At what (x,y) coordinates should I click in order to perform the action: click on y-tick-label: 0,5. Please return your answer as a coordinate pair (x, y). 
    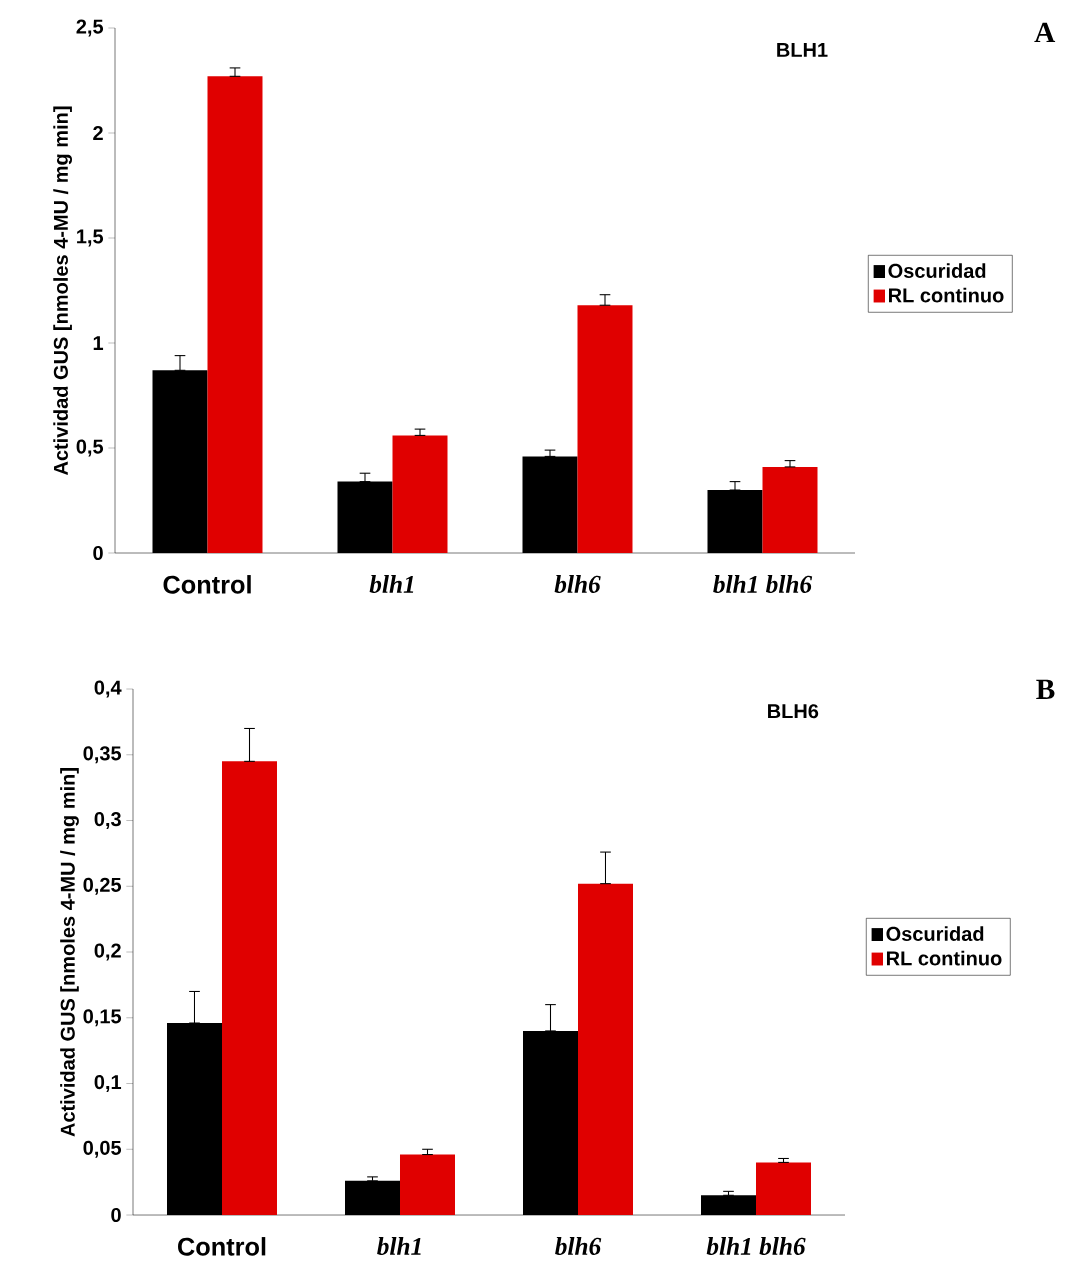
    Looking at the image, I should click on (90, 448).